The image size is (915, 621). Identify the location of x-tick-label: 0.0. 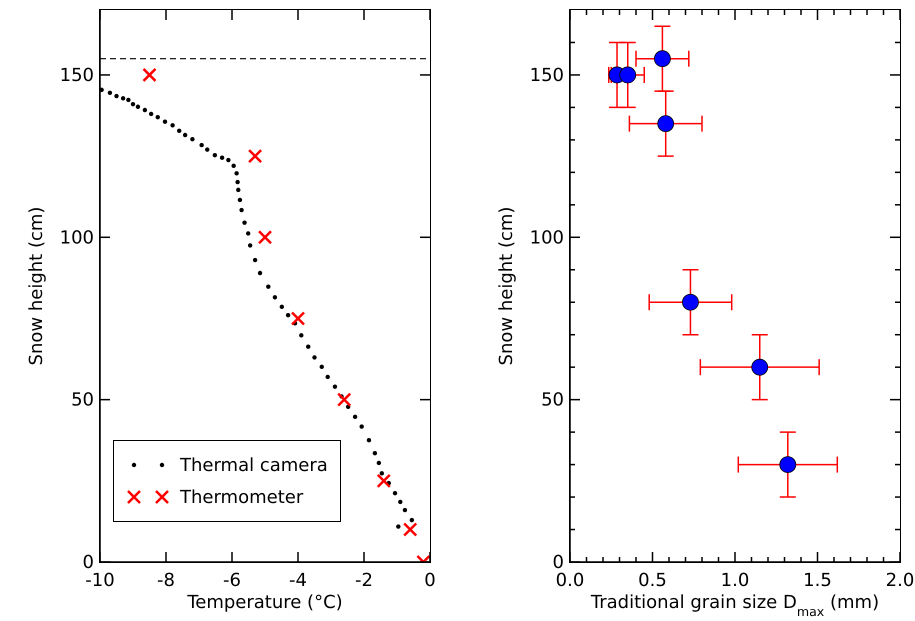
(570, 580).